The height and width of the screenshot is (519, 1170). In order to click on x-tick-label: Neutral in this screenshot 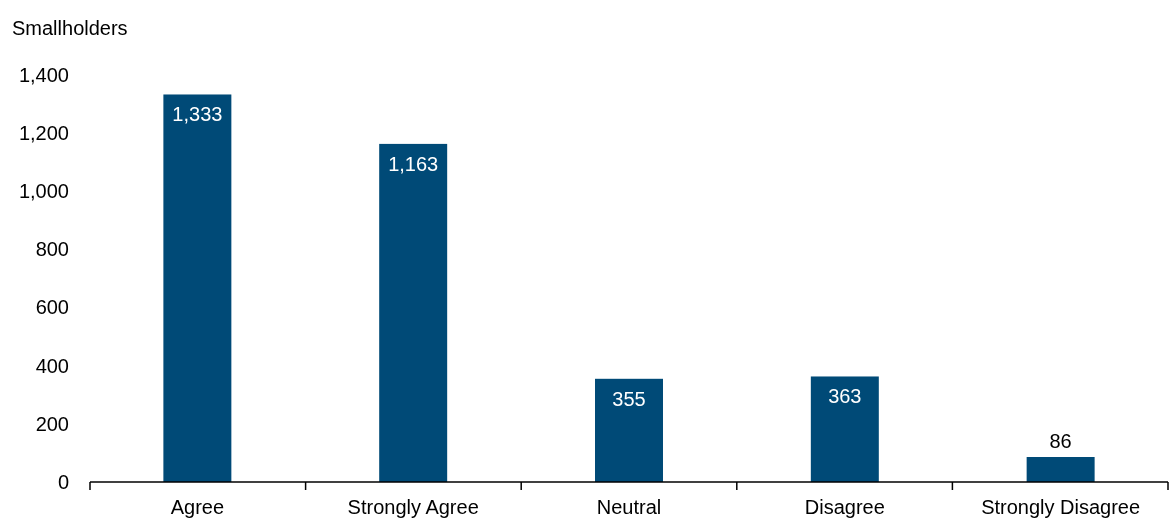, I will do `click(629, 507)`.